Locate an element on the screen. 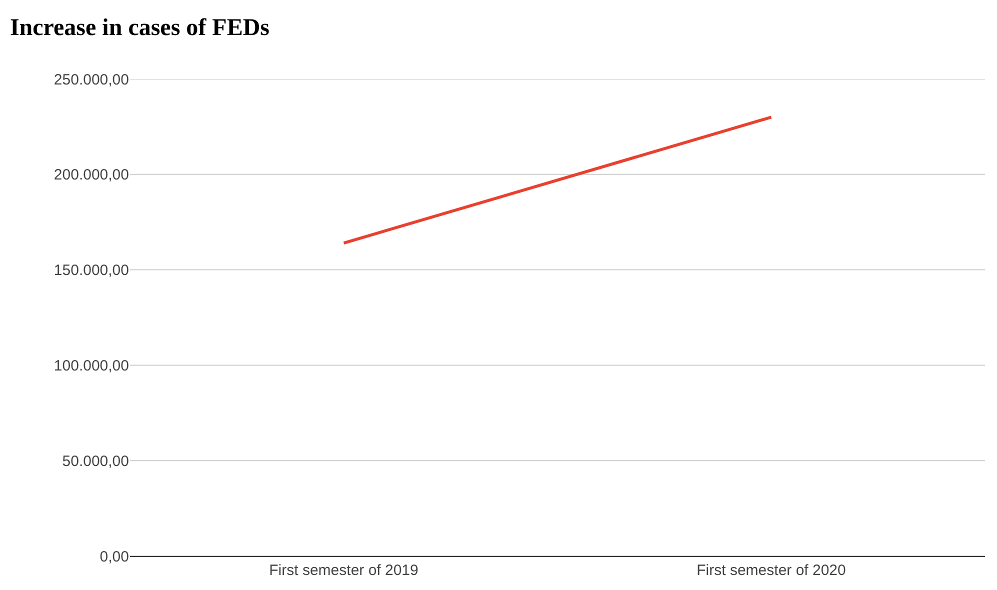 Image resolution: width=997 pixels, height=590 pixels. y-tick-label: 0,00 is located at coordinates (114, 557).